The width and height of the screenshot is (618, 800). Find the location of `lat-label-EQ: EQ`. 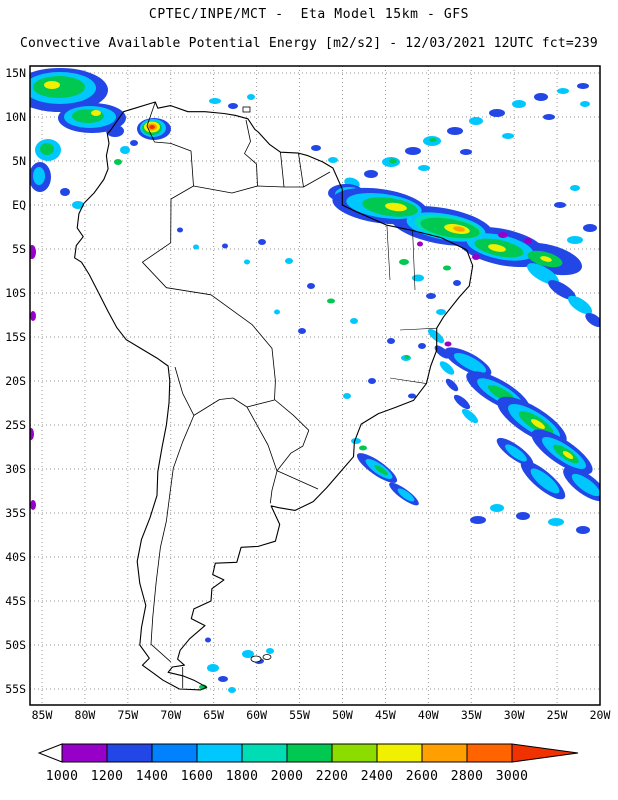

lat-label-EQ: EQ is located at coordinates (19, 205).